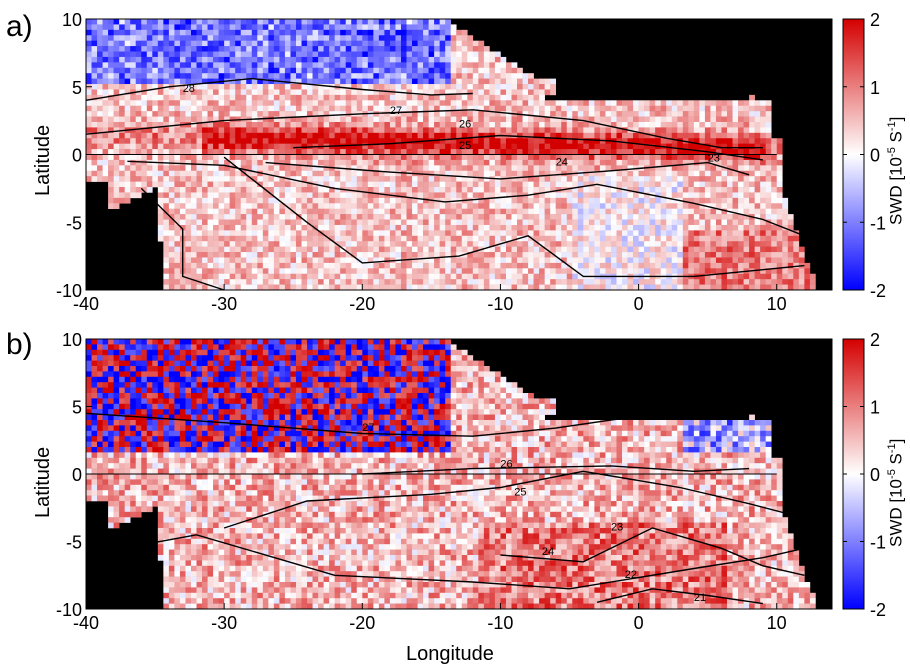  What do you see at coordinates (450, 654) in the screenshot?
I see `x-axis-label: Longitude` at bounding box center [450, 654].